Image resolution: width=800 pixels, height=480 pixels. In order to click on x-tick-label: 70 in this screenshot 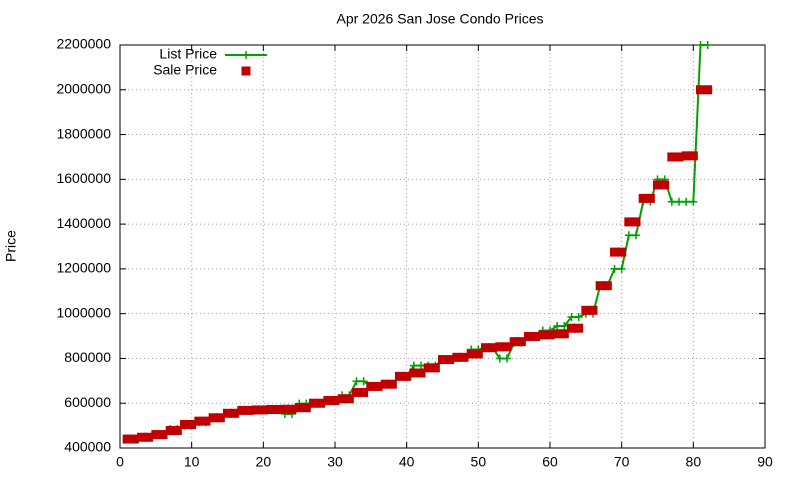, I will do `click(622, 462)`.